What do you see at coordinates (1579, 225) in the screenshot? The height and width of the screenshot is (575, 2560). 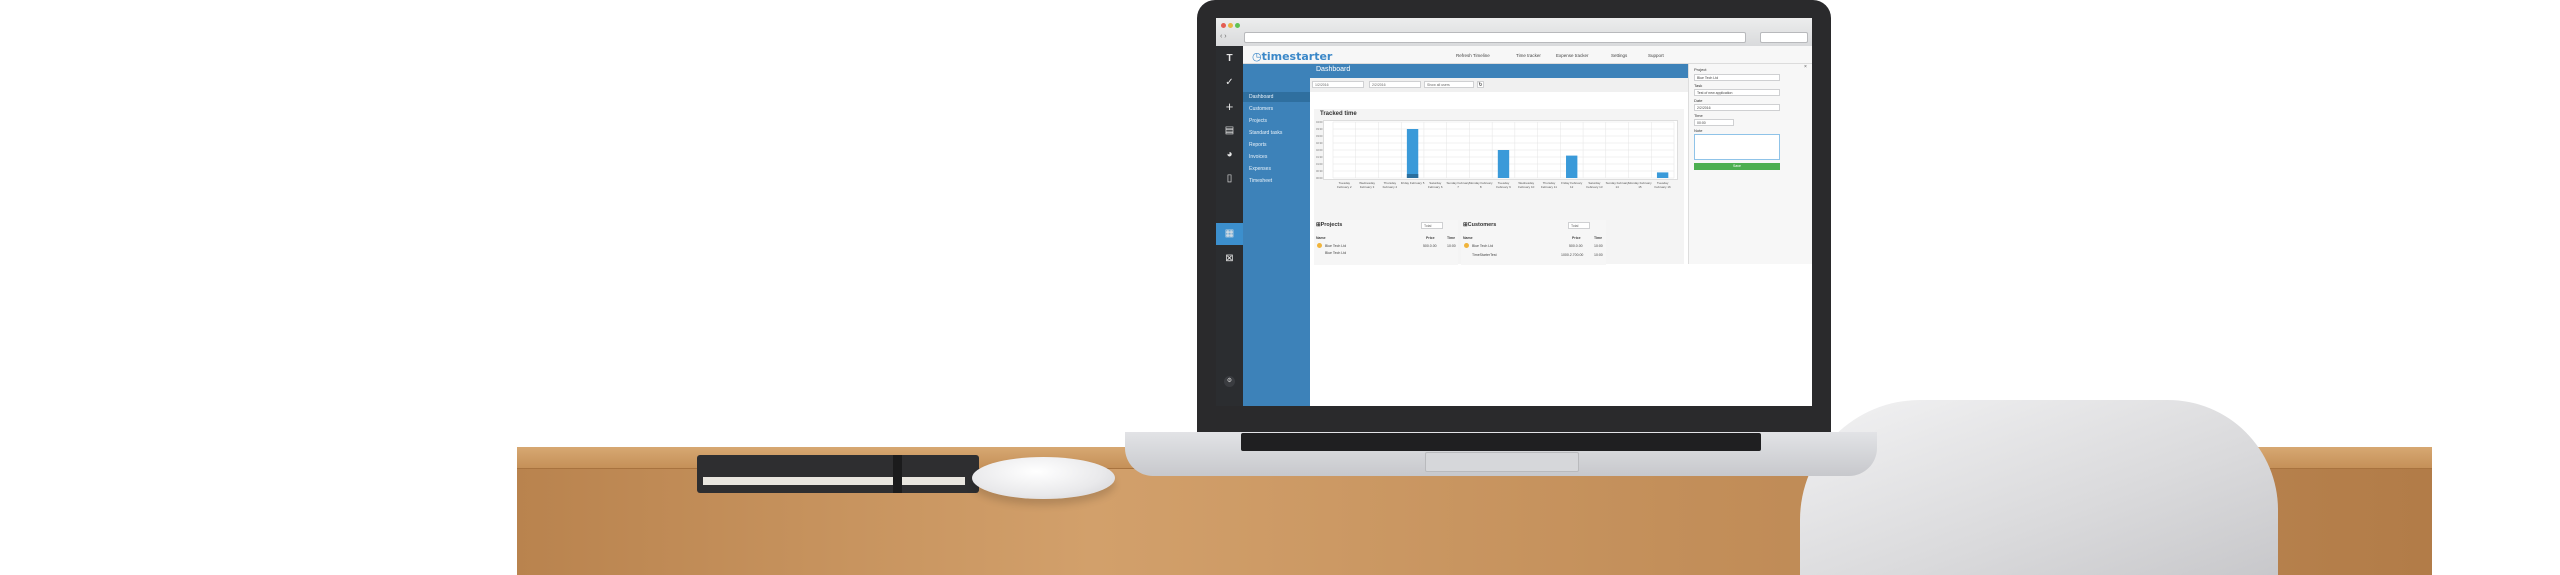 I see `customers-total-select: Total` at bounding box center [1579, 225].